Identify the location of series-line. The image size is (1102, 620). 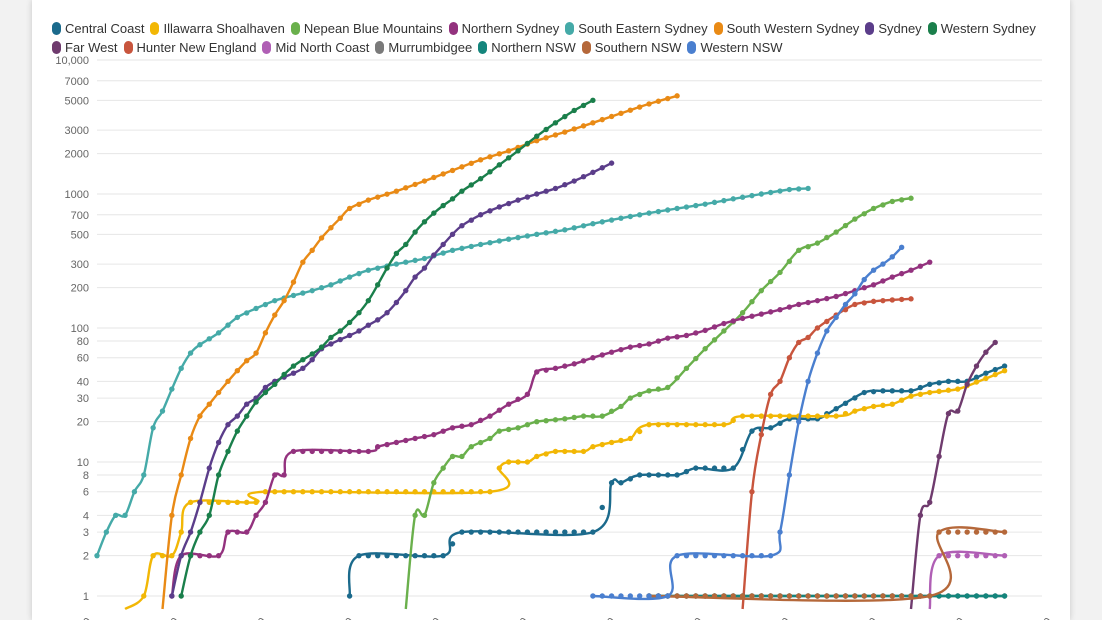
(826, 453).